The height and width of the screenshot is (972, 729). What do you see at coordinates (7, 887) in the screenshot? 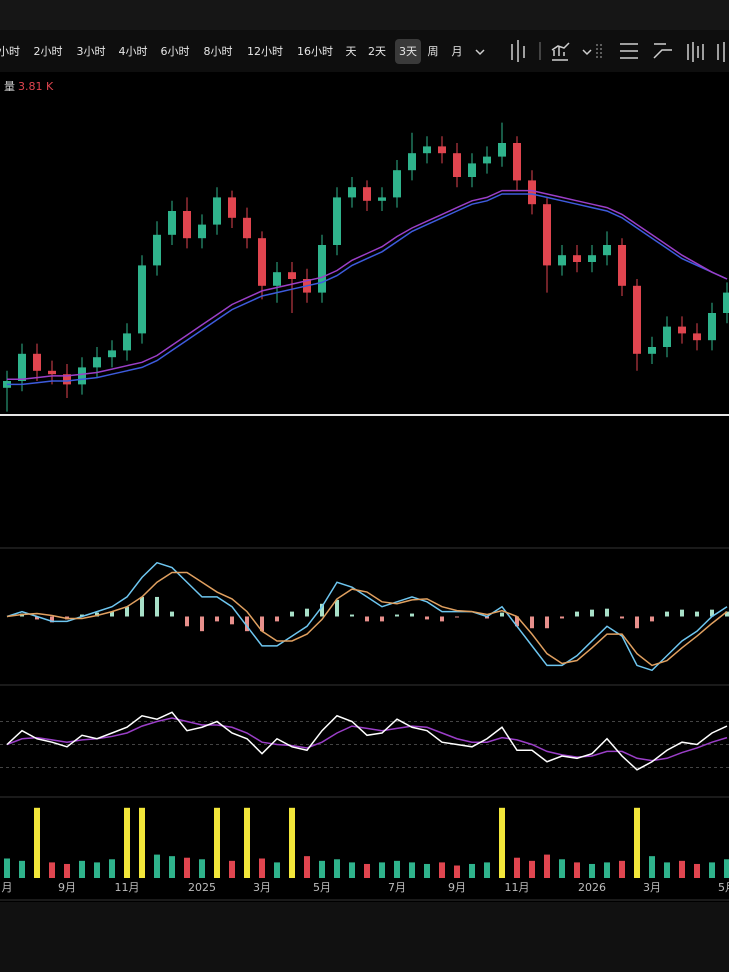
I see `x-tick-label: 月` at bounding box center [7, 887].